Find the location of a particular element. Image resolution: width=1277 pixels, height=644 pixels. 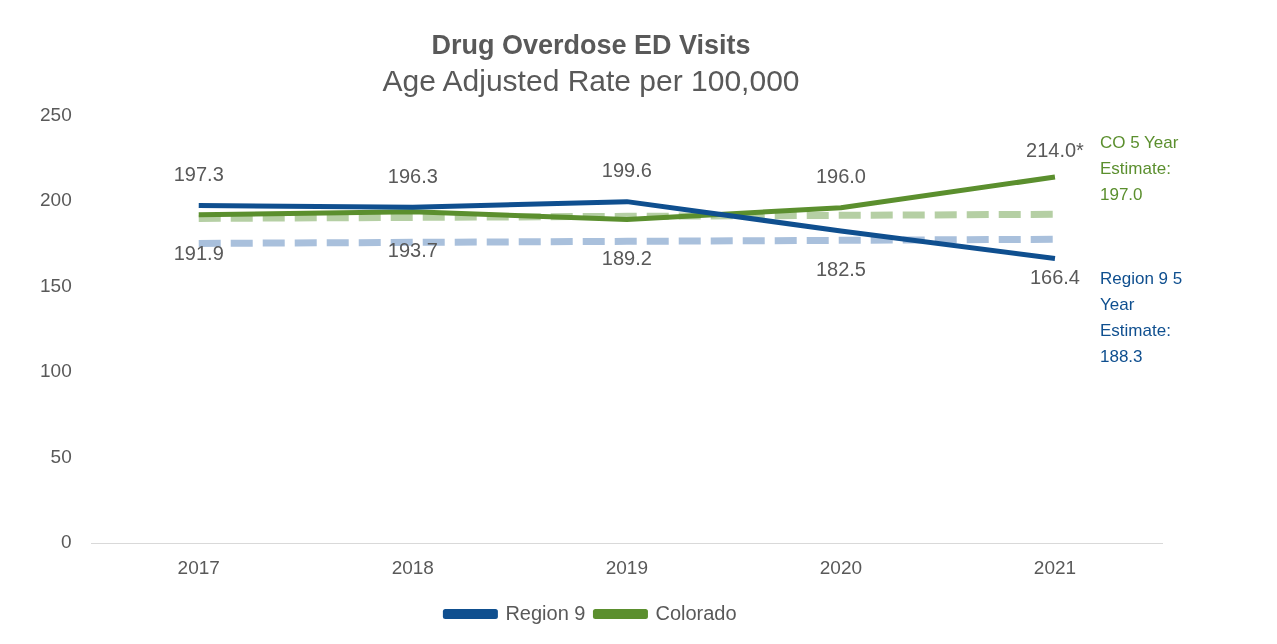

y-tick-label: 150 is located at coordinates (56, 285).